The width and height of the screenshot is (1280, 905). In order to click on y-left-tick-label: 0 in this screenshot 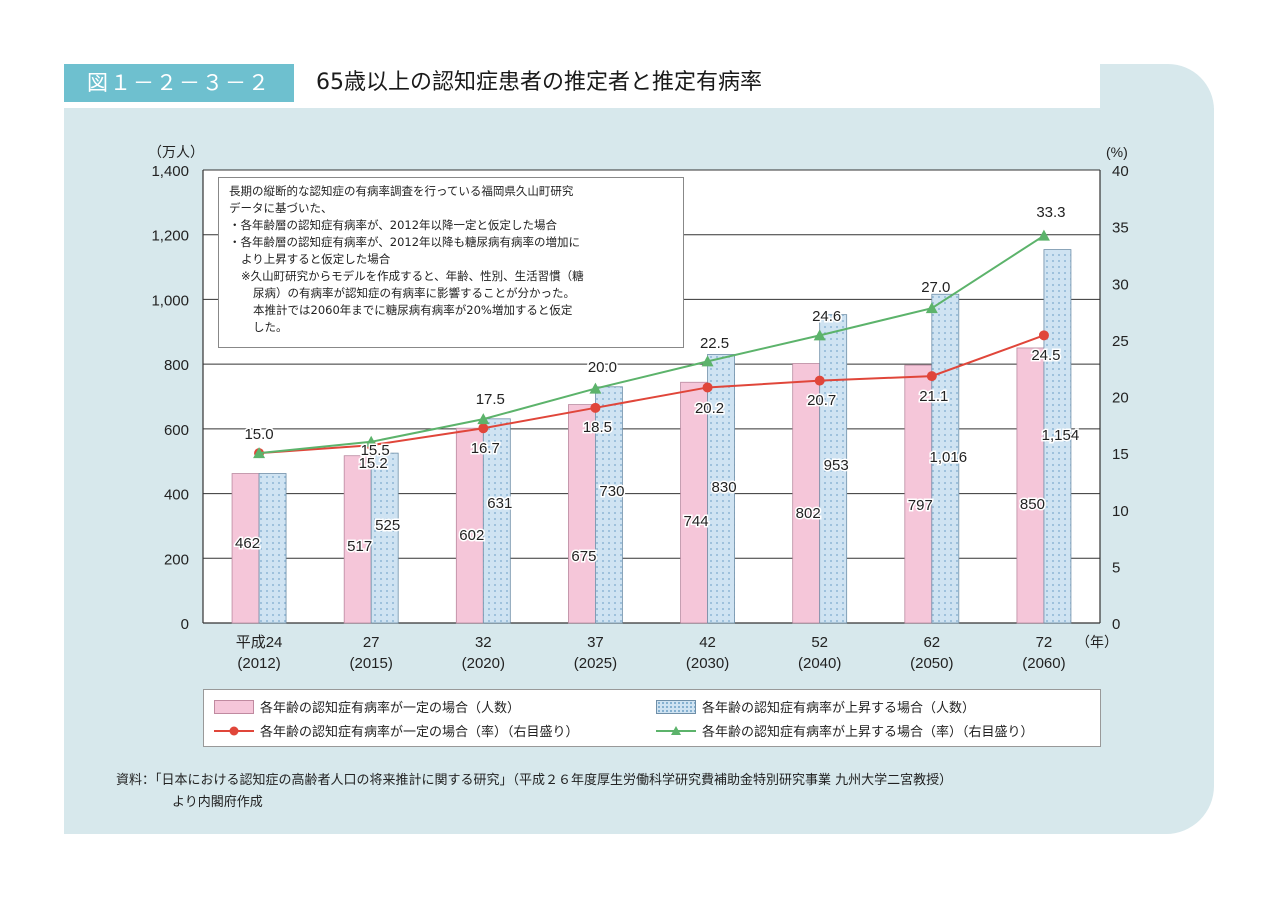, I will do `click(185, 624)`.